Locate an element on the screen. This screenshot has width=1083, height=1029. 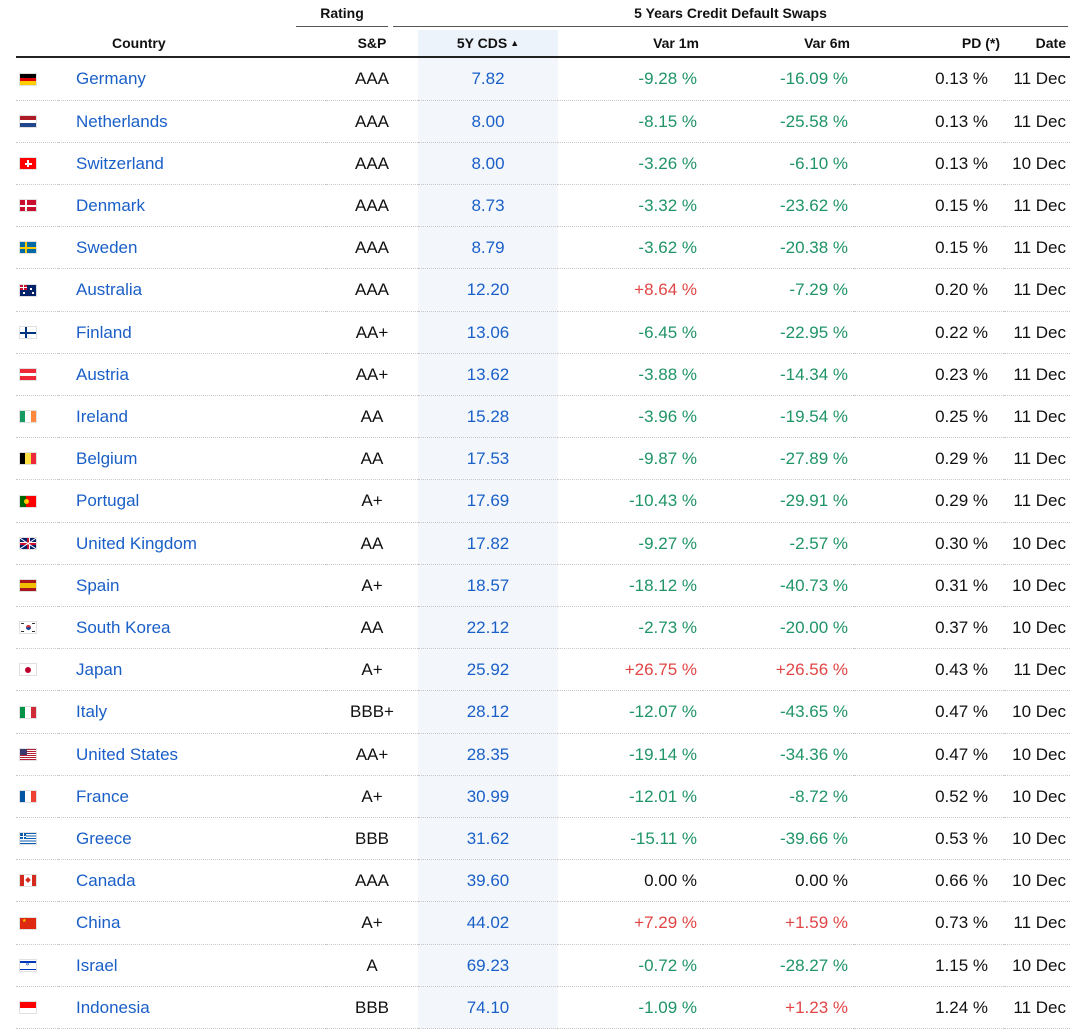
cds-cell: 8.00 is located at coordinates (488, 121).